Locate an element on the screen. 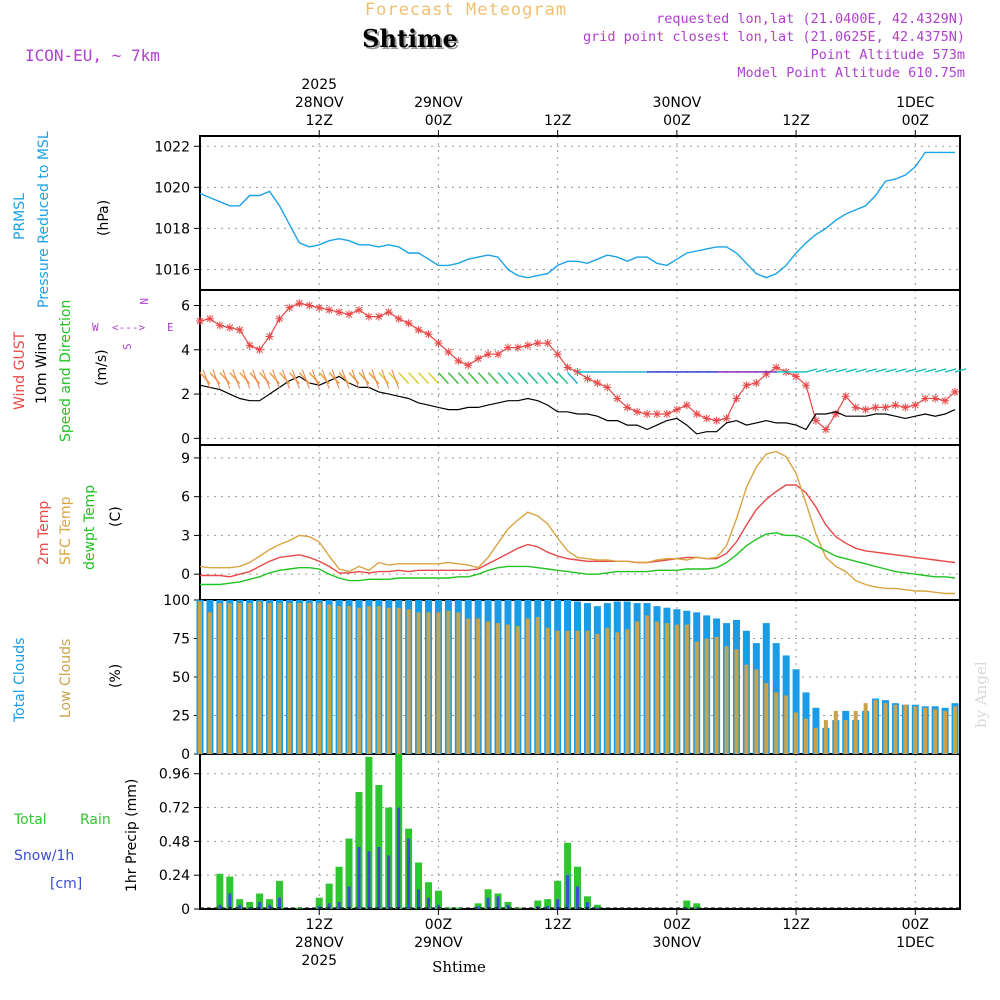  point-altitude: Point Altitude 573m is located at coordinates (888, 55).